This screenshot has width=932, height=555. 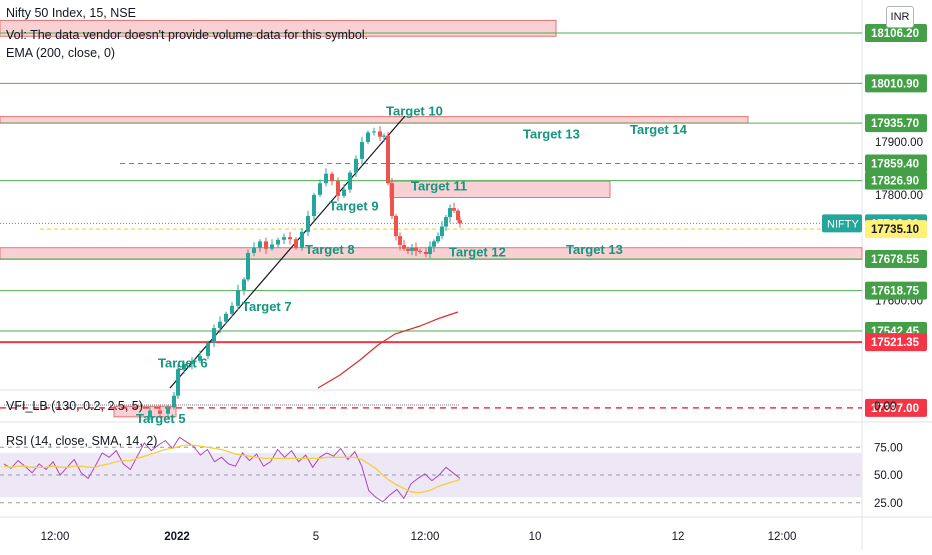 I want to click on target-label: Target 9, so click(x=354, y=206).